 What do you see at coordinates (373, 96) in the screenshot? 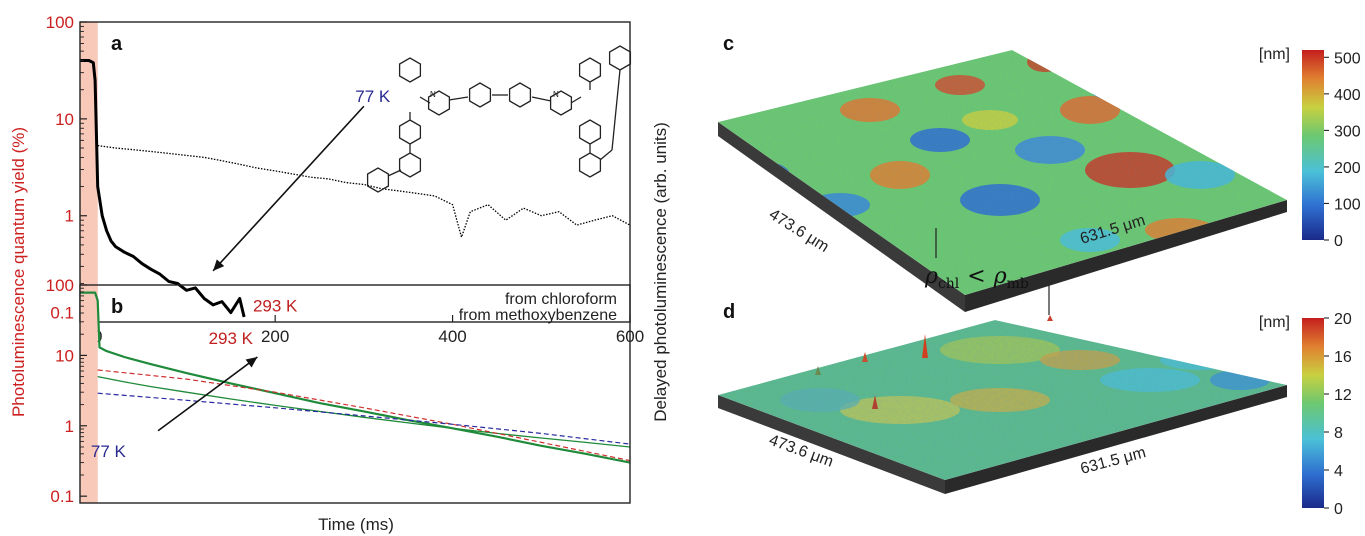
I see `panel-a-temperature-label: 77 K` at bounding box center [373, 96].